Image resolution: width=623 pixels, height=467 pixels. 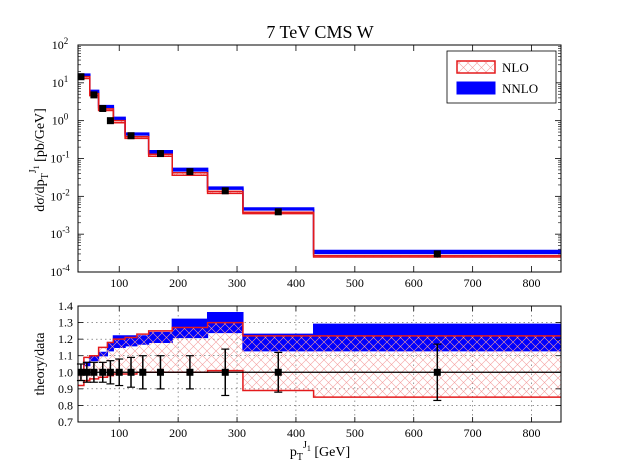 I want to click on bottom-ytick-label: 1.1, so click(x=65, y=356).